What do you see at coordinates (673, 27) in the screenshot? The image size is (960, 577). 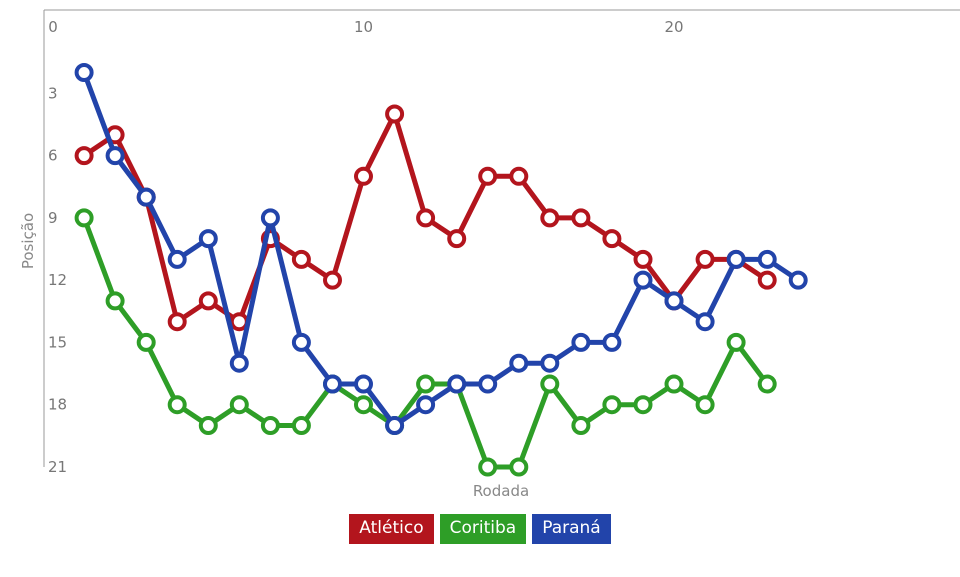 I see `x-tick-label: 20` at bounding box center [673, 27].